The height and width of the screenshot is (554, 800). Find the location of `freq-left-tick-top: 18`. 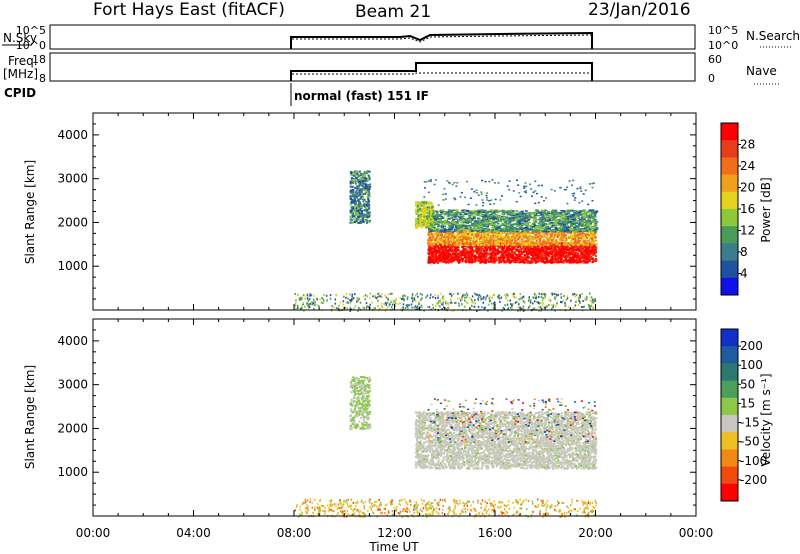

freq-left-tick-top: 18 is located at coordinates (39, 59).